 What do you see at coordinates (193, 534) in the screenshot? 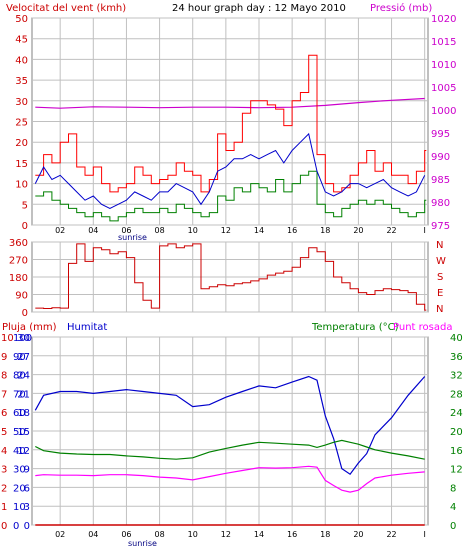
I see `x-tick-label-bottom: 10` at bounding box center [193, 534].